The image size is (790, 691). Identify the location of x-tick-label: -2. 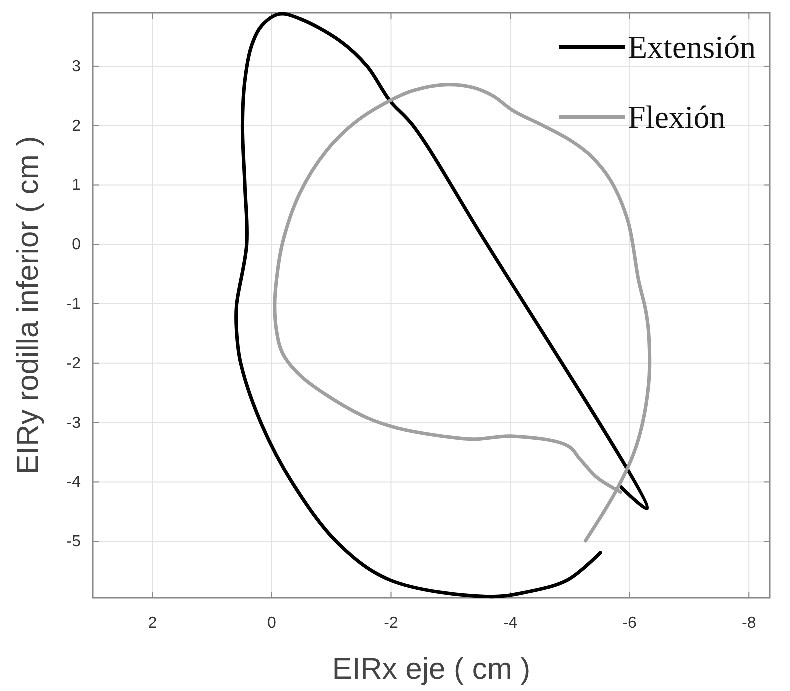
(391, 623).